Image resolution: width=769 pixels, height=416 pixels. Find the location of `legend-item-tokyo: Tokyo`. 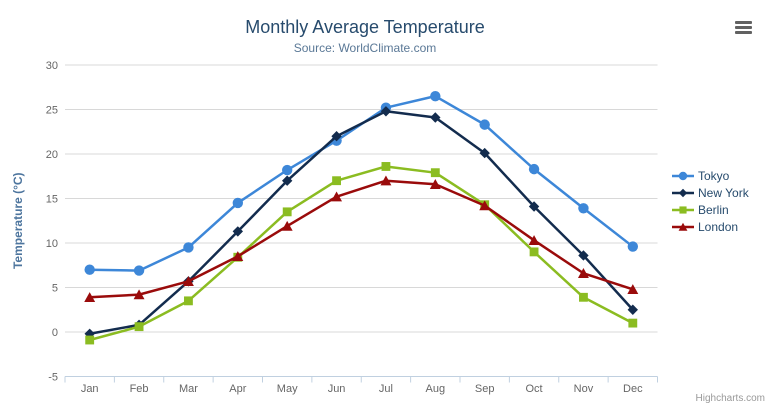

legend-item-tokyo: Tokyo is located at coordinates (710, 175).